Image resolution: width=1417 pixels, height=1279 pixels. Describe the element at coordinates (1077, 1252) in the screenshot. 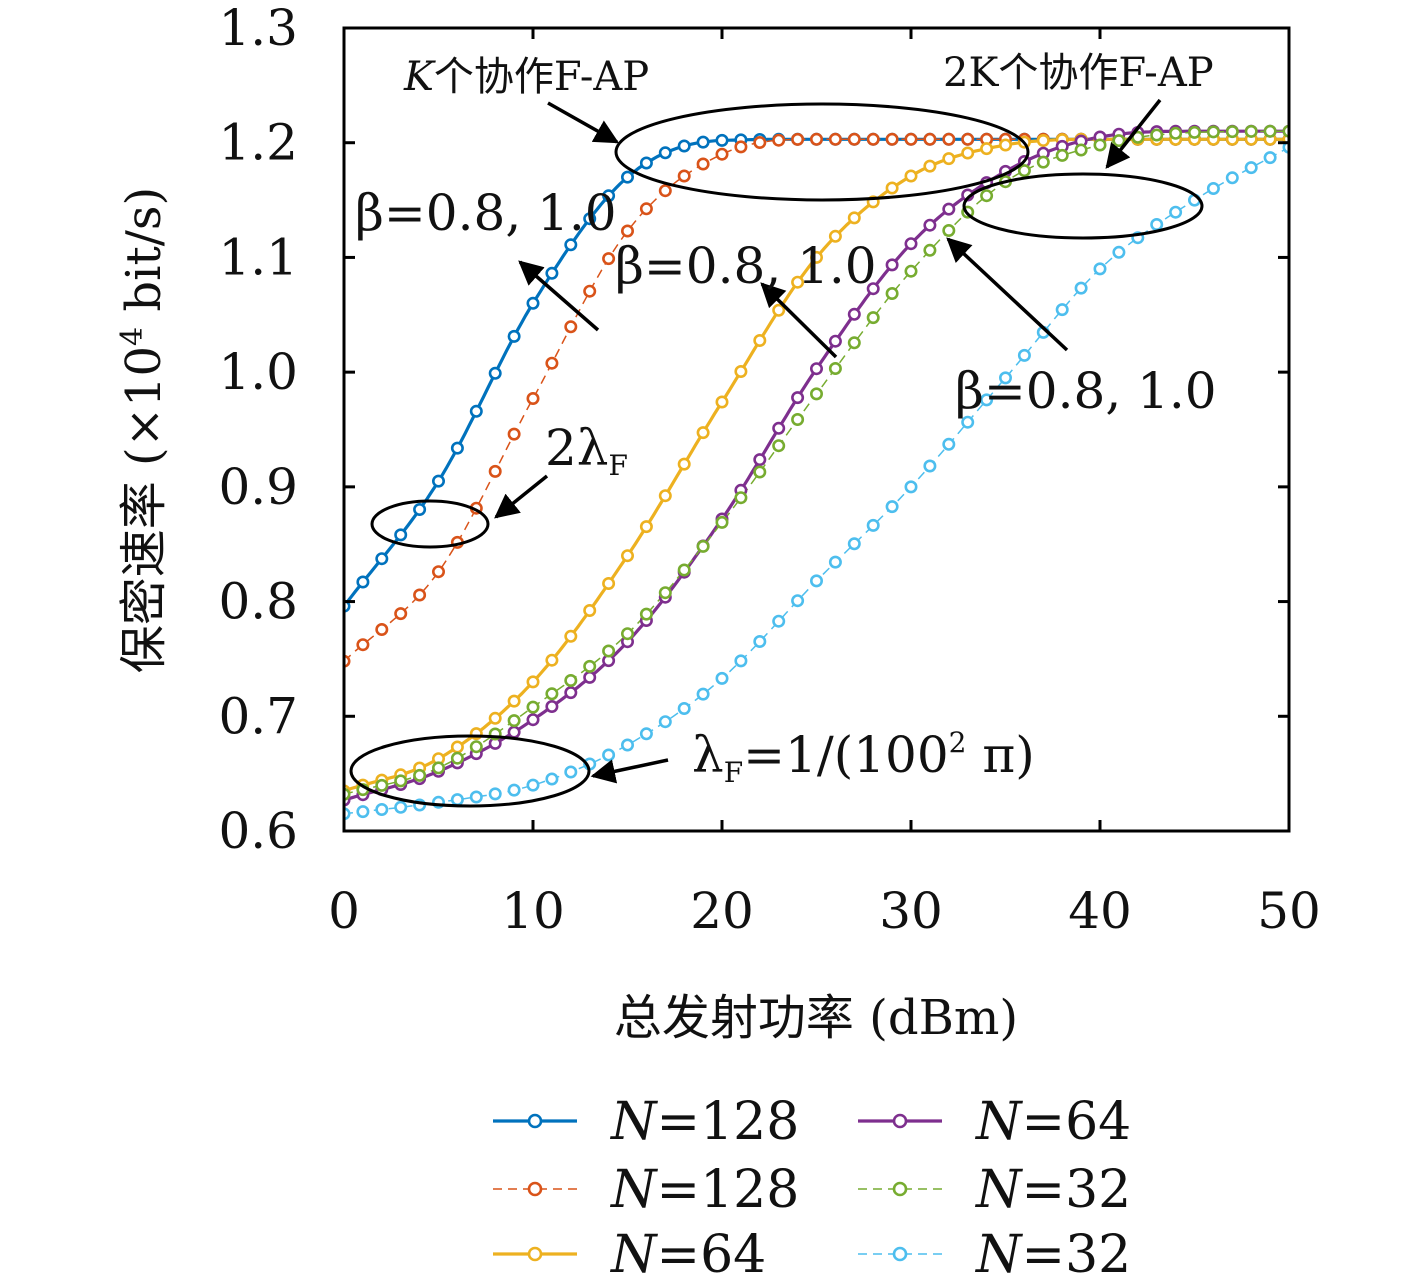

I see `legend-label-value: =32` at that location.